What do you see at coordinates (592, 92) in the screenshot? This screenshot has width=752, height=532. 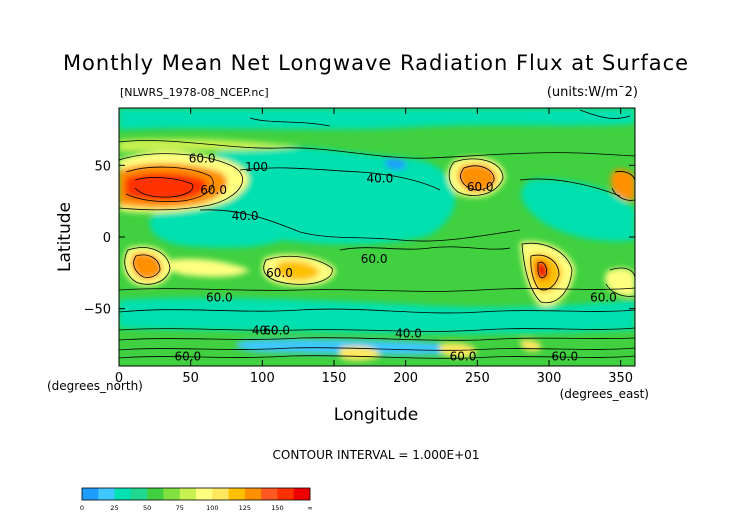 I see `units-label: (units:W/m¯2)` at bounding box center [592, 92].